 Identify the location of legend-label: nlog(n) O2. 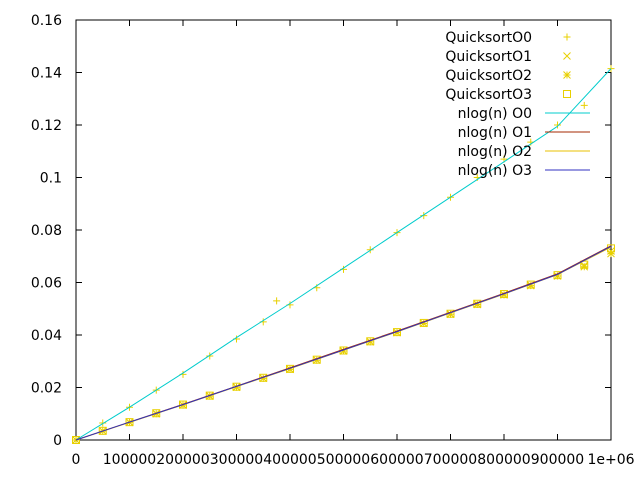
(495, 152).